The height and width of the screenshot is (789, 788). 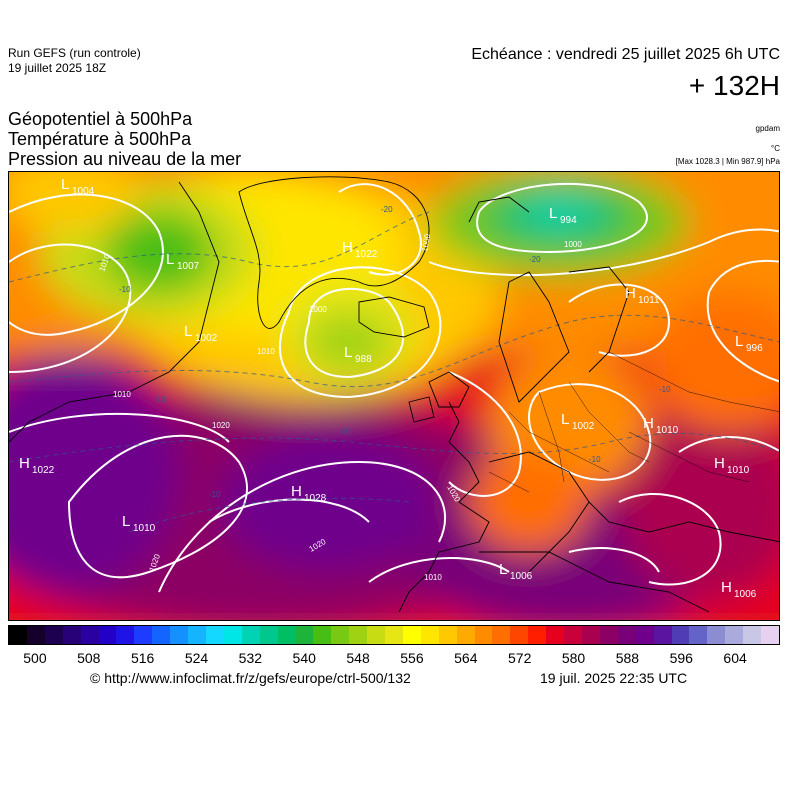 I want to click on low-center-value: 1006, so click(x=521, y=576).